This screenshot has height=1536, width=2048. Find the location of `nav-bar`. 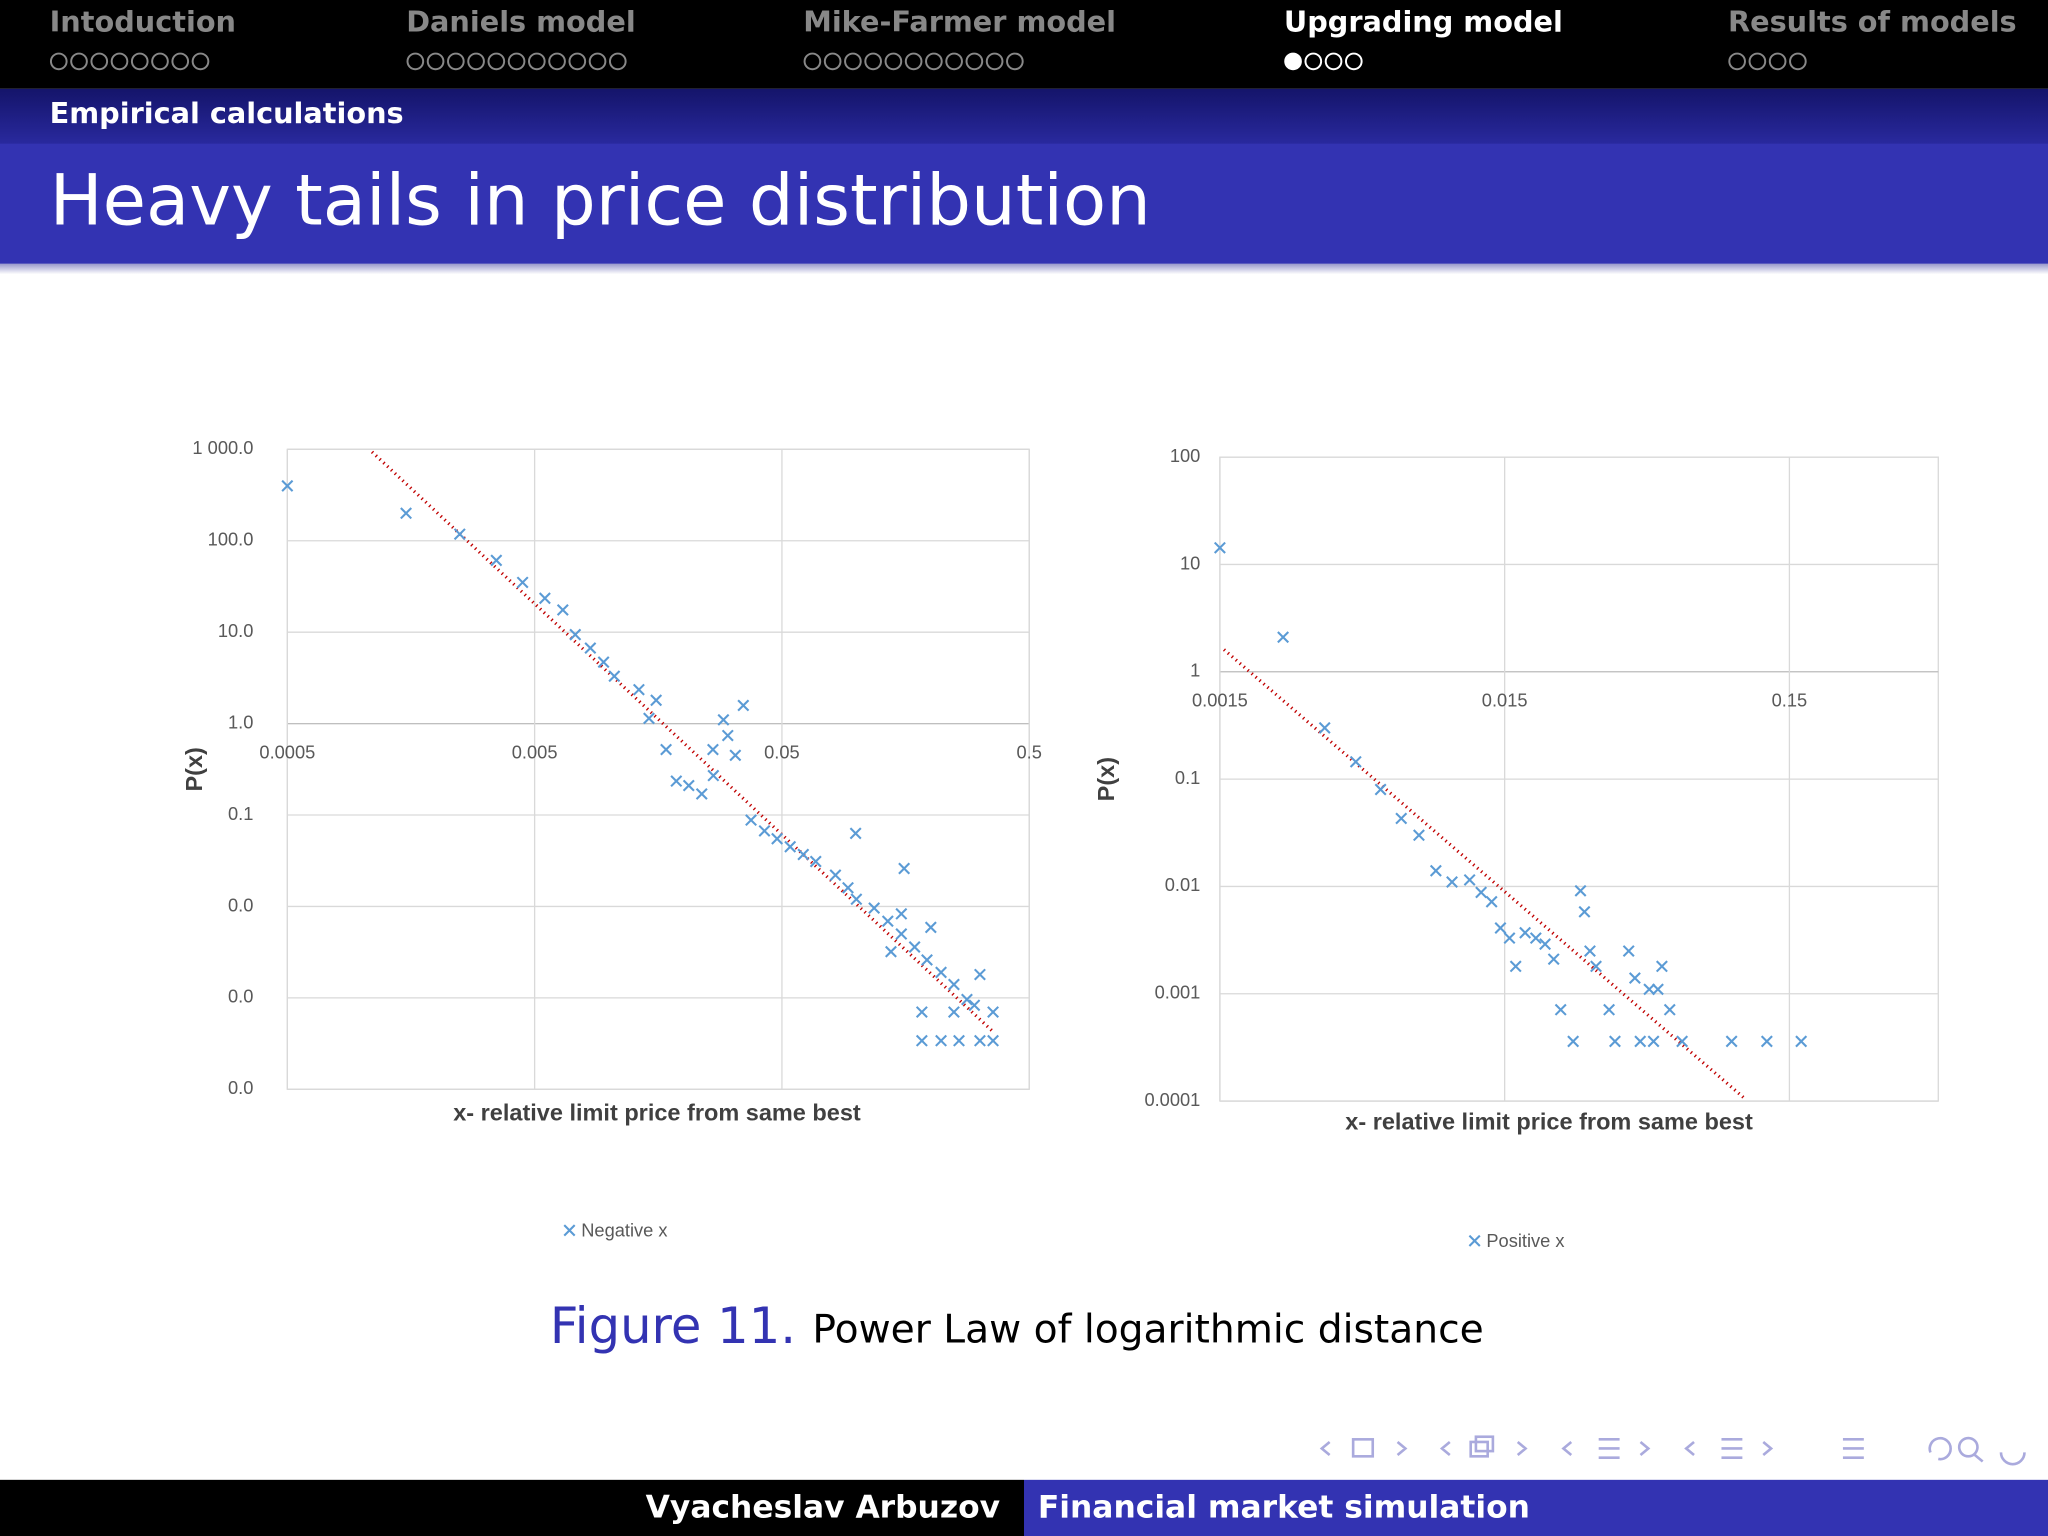

nav-bar is located at coordinates (1024, 44).